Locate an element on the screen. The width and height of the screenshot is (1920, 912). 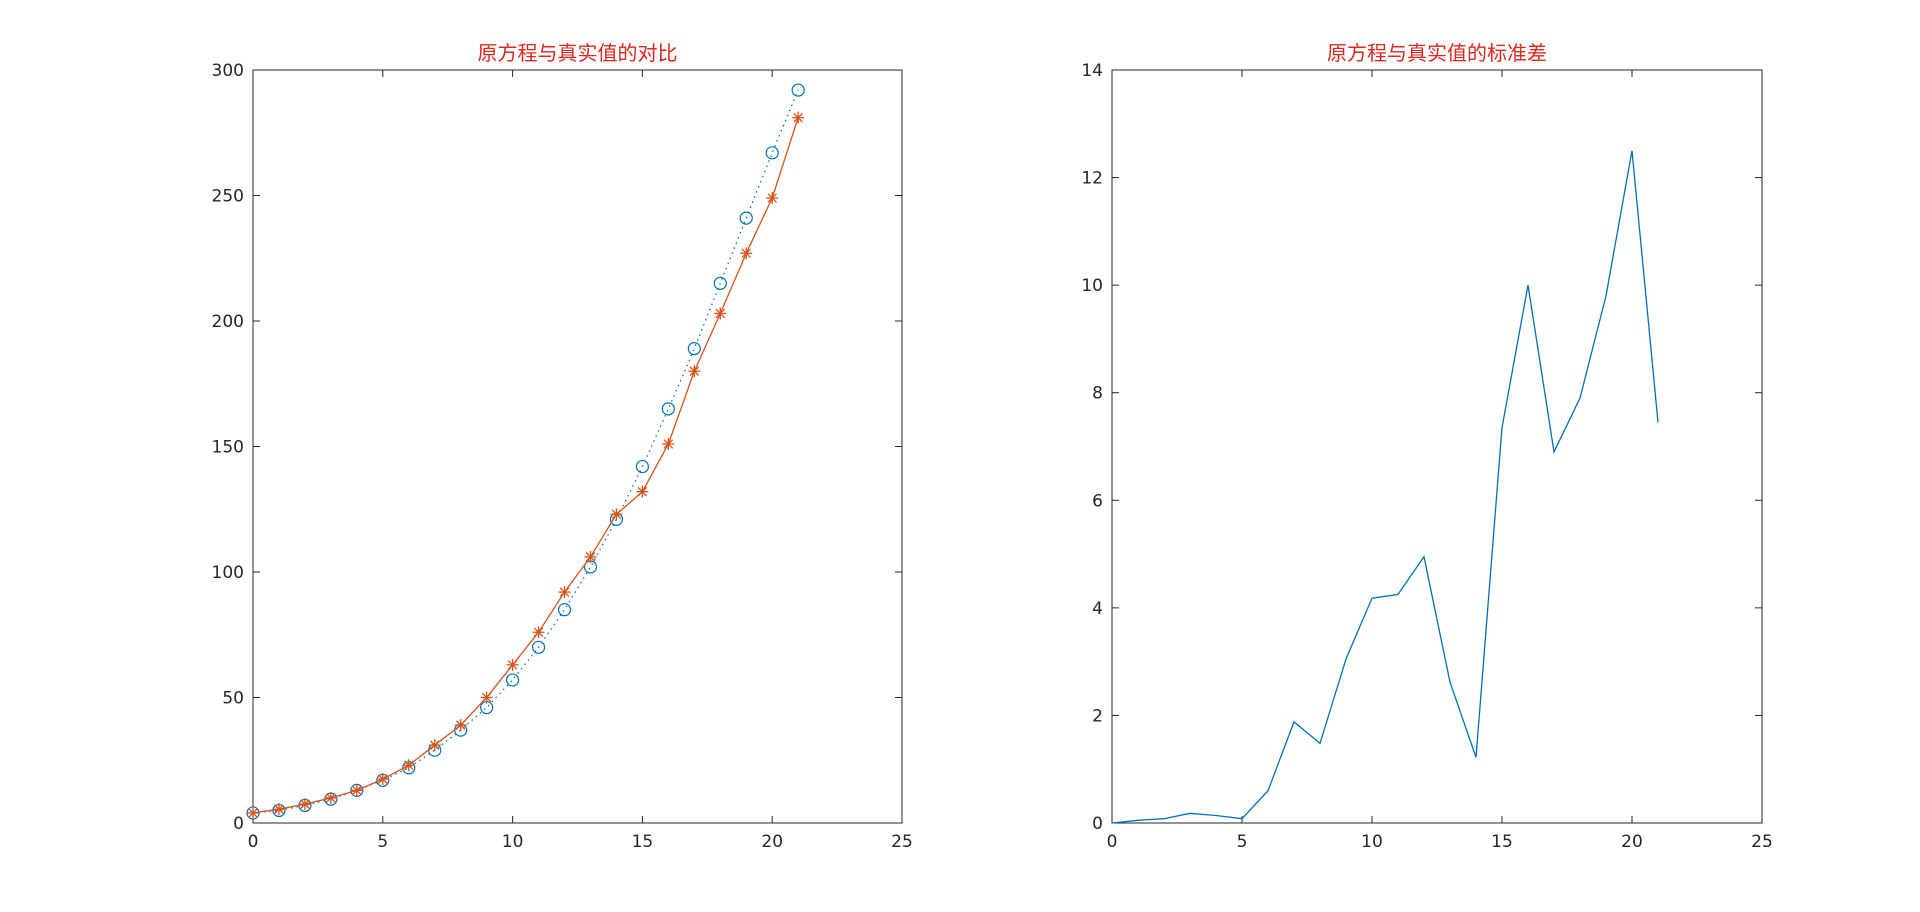
y-tick-label: 50 is located at coordinates (233, 699).